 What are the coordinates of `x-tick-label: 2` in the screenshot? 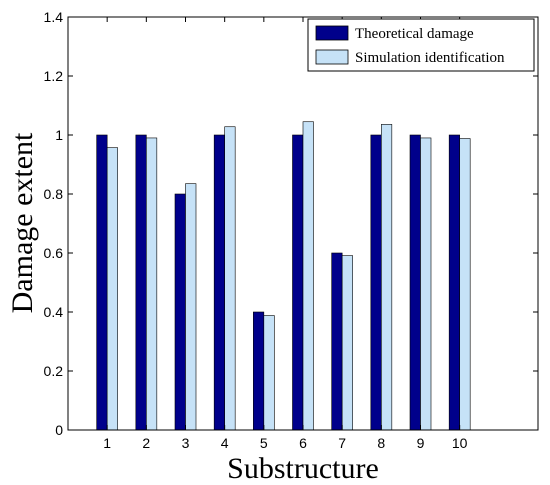 It's located at (146, 443).